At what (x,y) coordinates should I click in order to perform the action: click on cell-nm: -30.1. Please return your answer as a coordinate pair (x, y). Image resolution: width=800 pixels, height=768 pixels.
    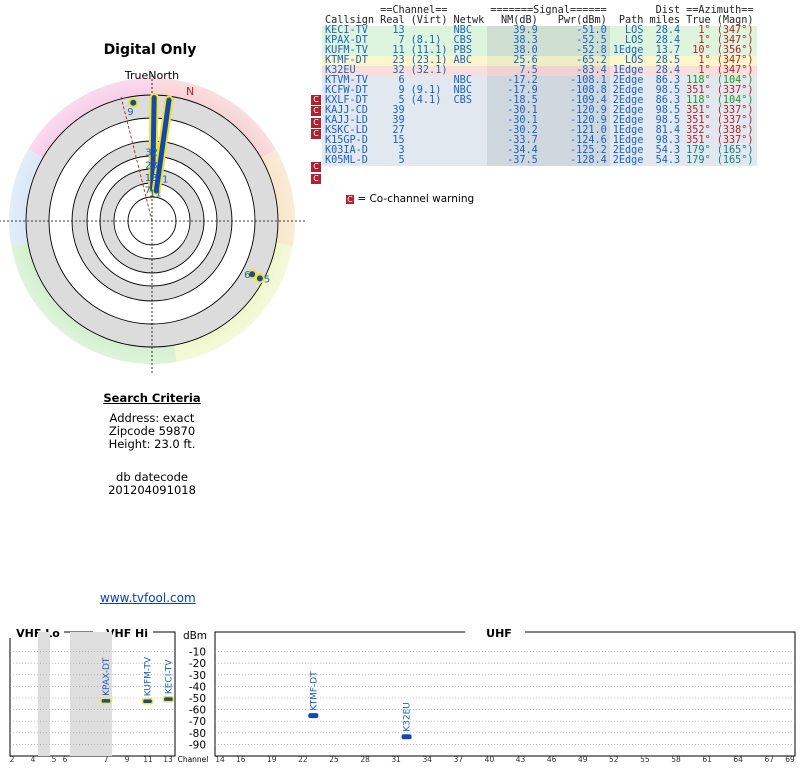
    Looking at the image, I should click on (514, 110).